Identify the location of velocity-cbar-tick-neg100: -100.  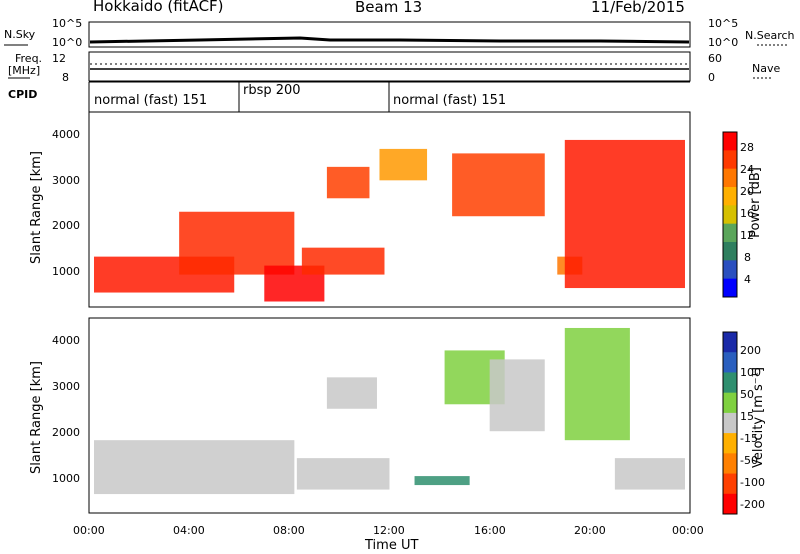
(752, 482).